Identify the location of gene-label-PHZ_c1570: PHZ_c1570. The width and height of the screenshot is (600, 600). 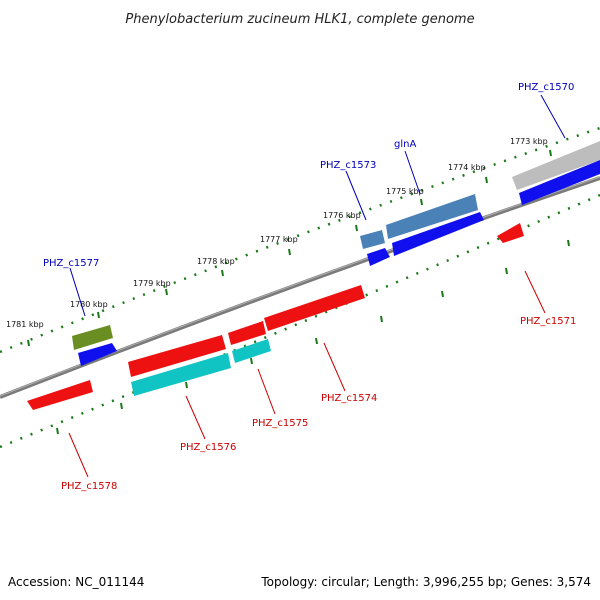
(546, 87).